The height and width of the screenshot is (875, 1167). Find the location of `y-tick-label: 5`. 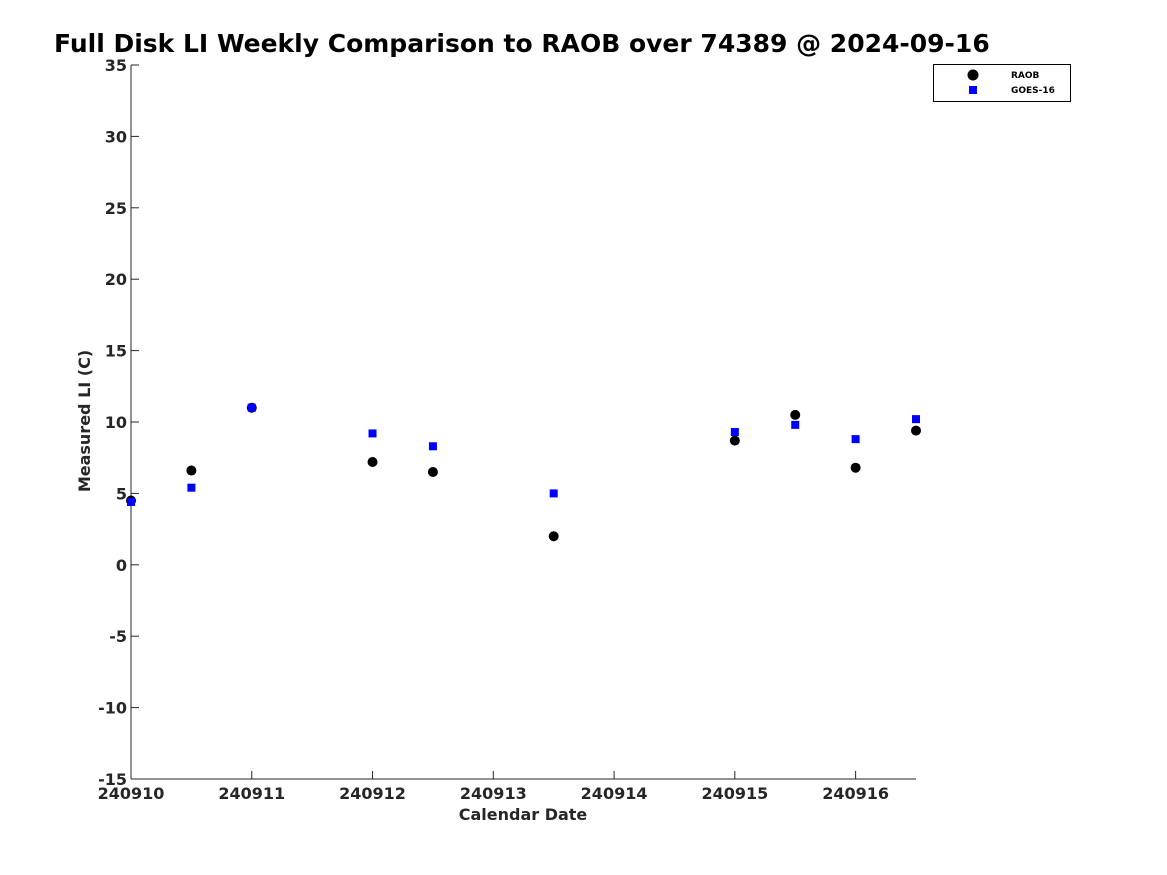

y-tick-label: 5 is located at coordinates (121, 493).